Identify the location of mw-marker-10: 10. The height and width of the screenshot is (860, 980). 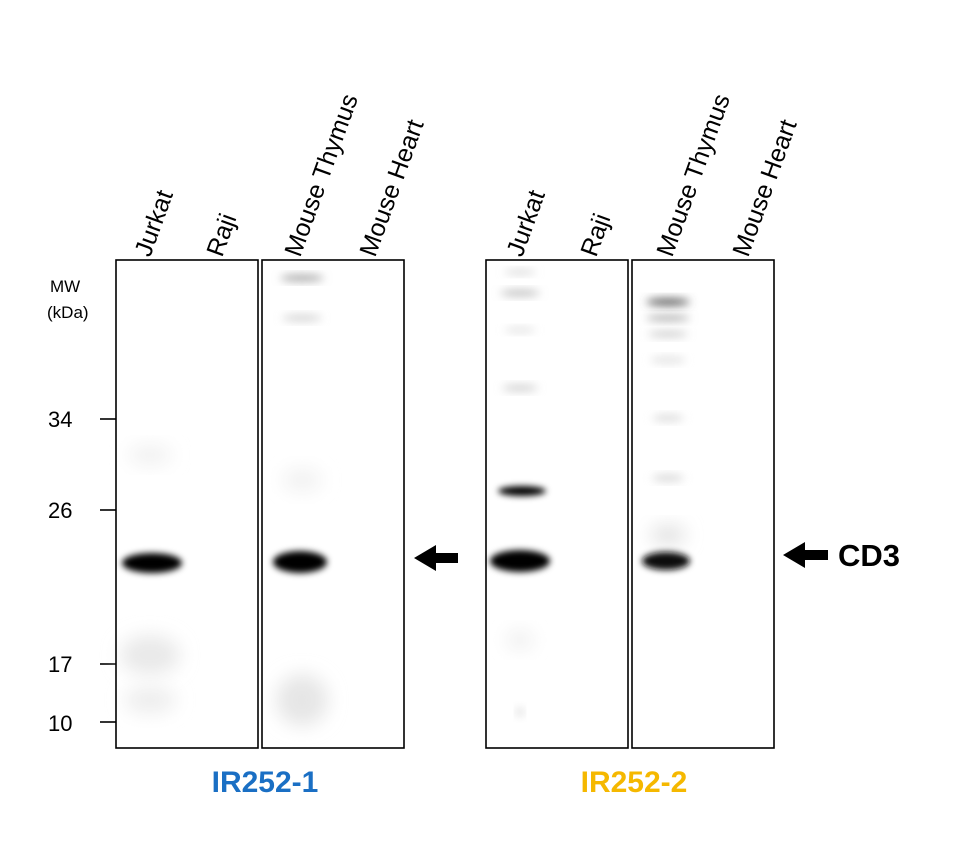
(60, 723).